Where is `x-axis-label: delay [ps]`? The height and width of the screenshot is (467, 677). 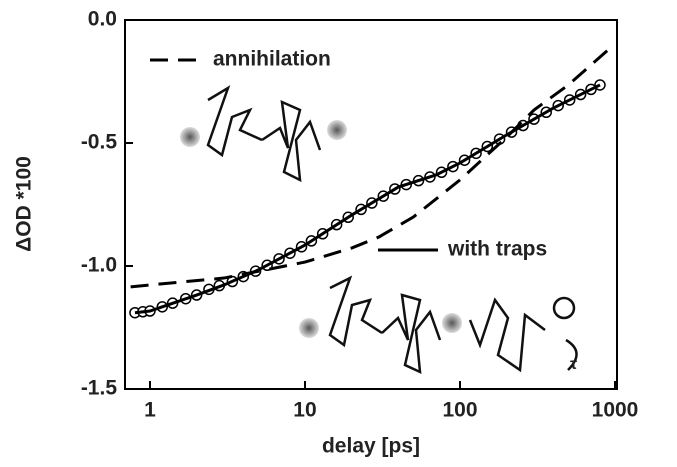 x-axis-label: delay [ps] is located at coordinates (371, 446).